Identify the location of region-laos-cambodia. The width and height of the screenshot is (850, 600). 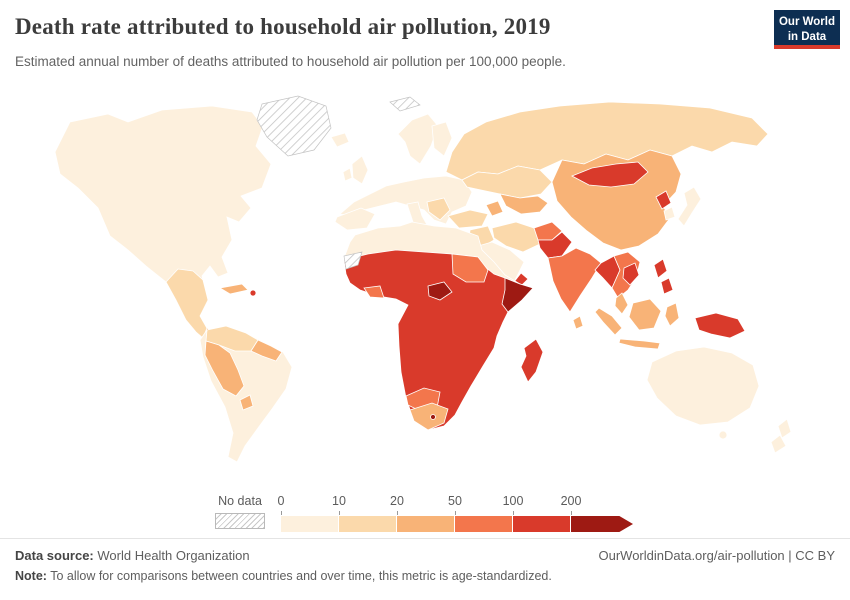
(631, 274).